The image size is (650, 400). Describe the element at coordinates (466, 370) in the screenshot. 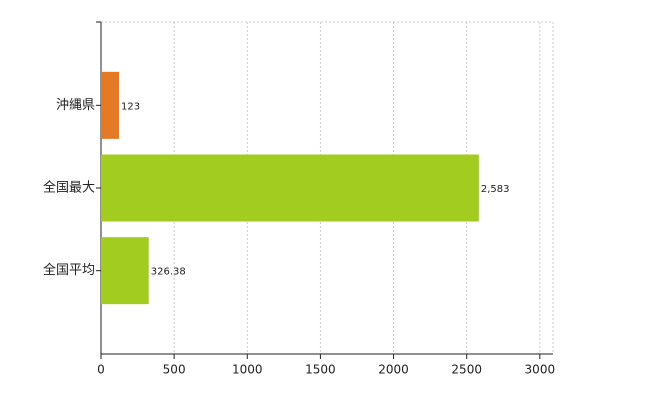

I see `x-tick-label: 2500` at that location.